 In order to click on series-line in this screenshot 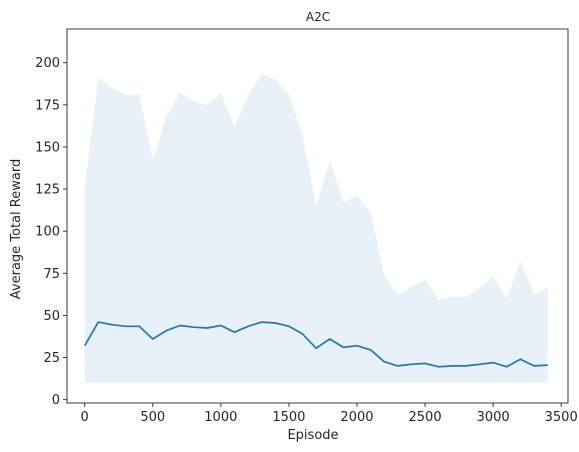, I will do `click(315, 344)`.